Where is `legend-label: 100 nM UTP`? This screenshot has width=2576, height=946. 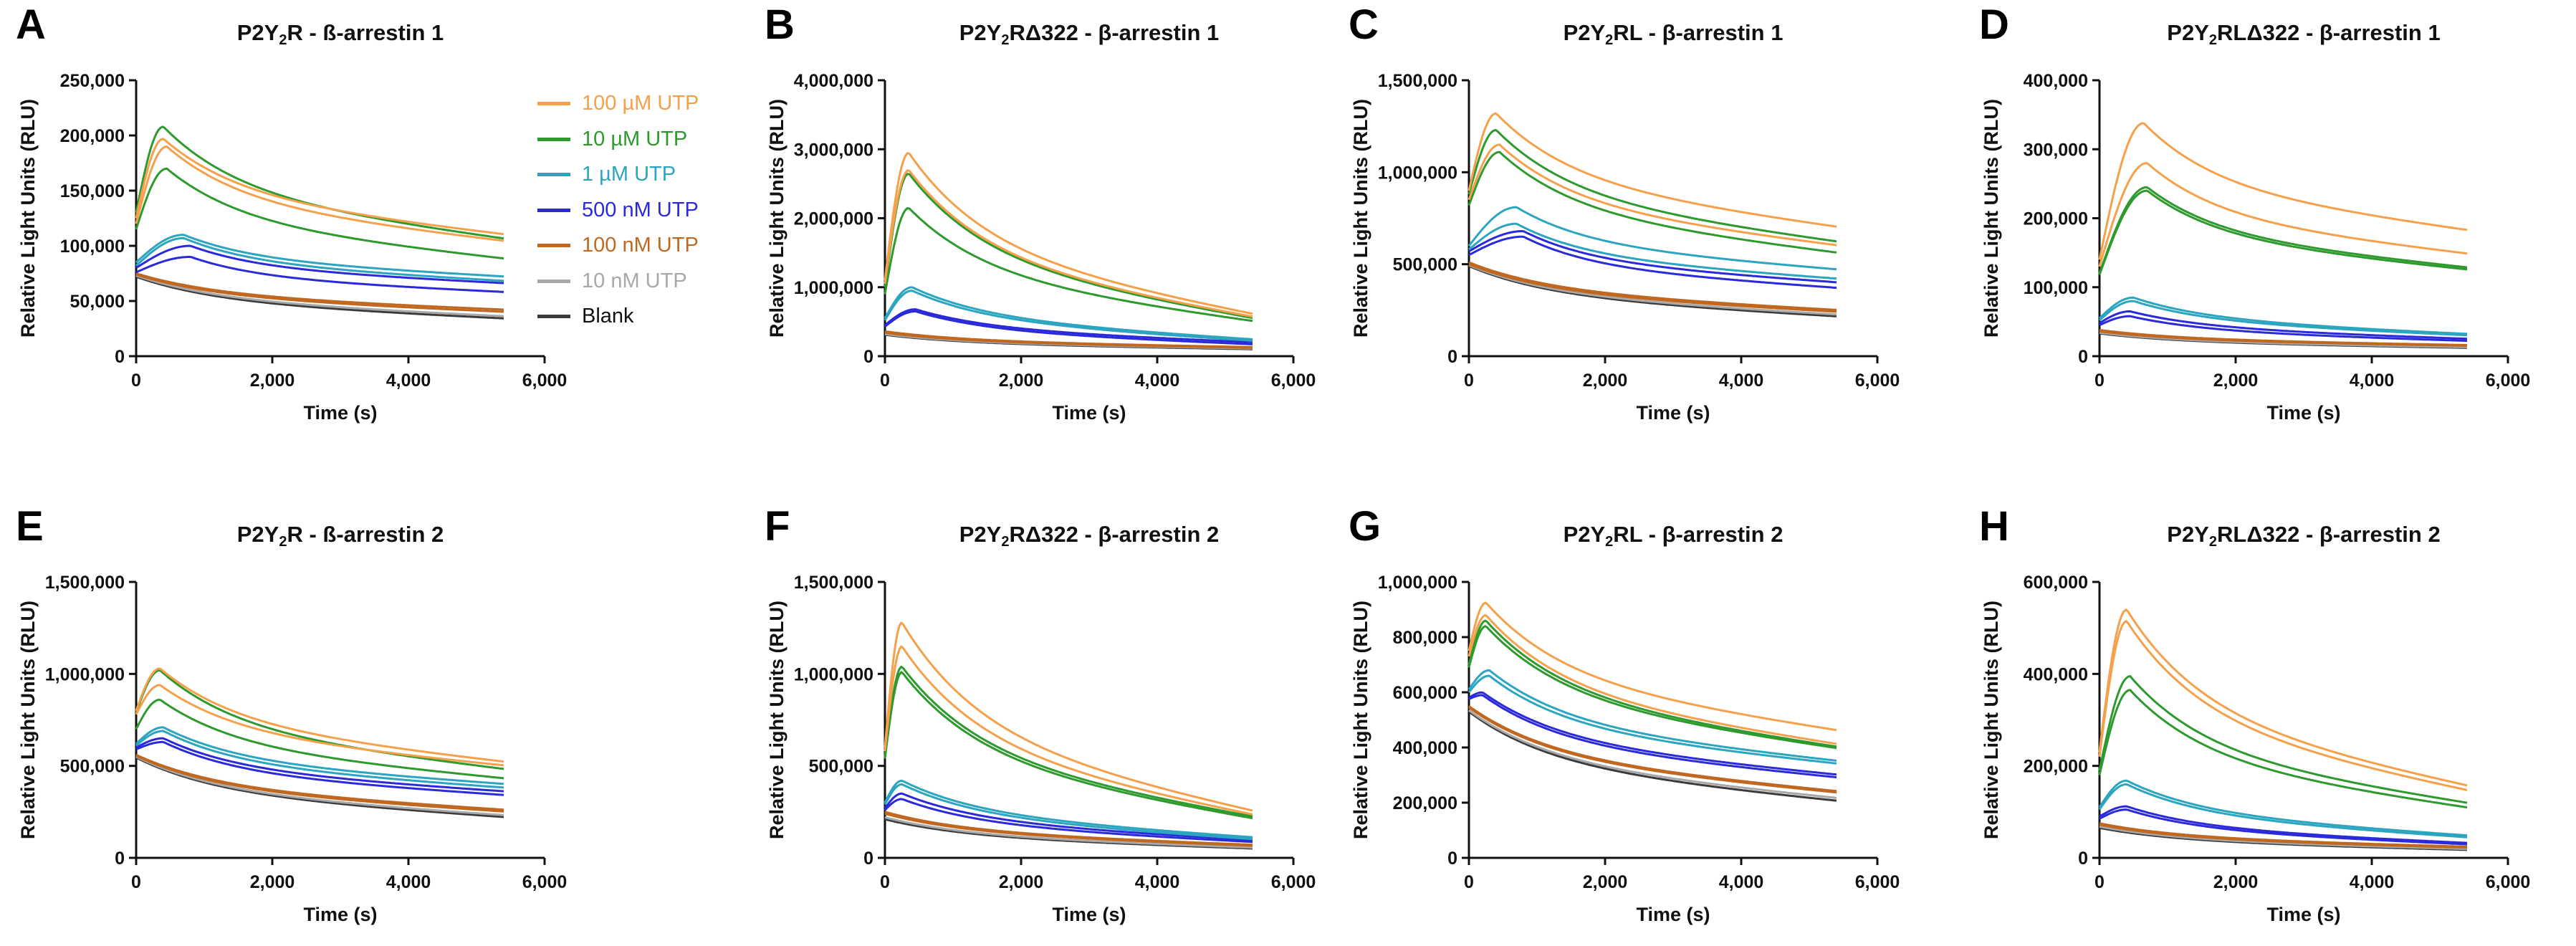 legend-label: 100 nM UTP is located at coordinates (640, 245).